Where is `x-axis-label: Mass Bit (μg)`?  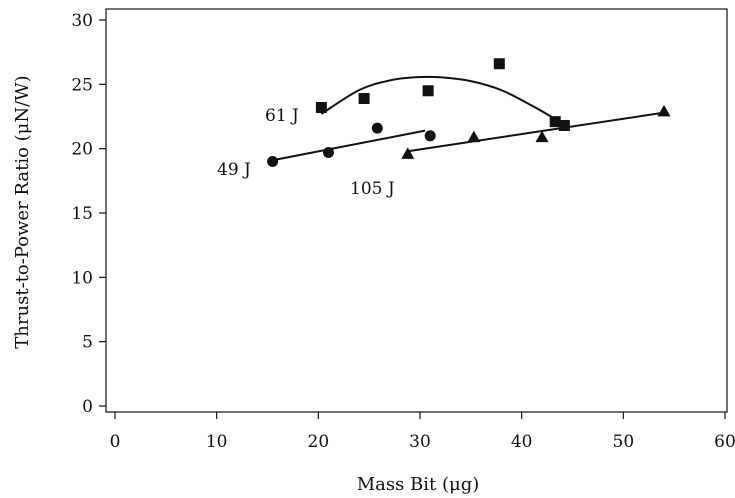
x-axis-label: Mass Bit (μg) is located at coordinates (418, 484).